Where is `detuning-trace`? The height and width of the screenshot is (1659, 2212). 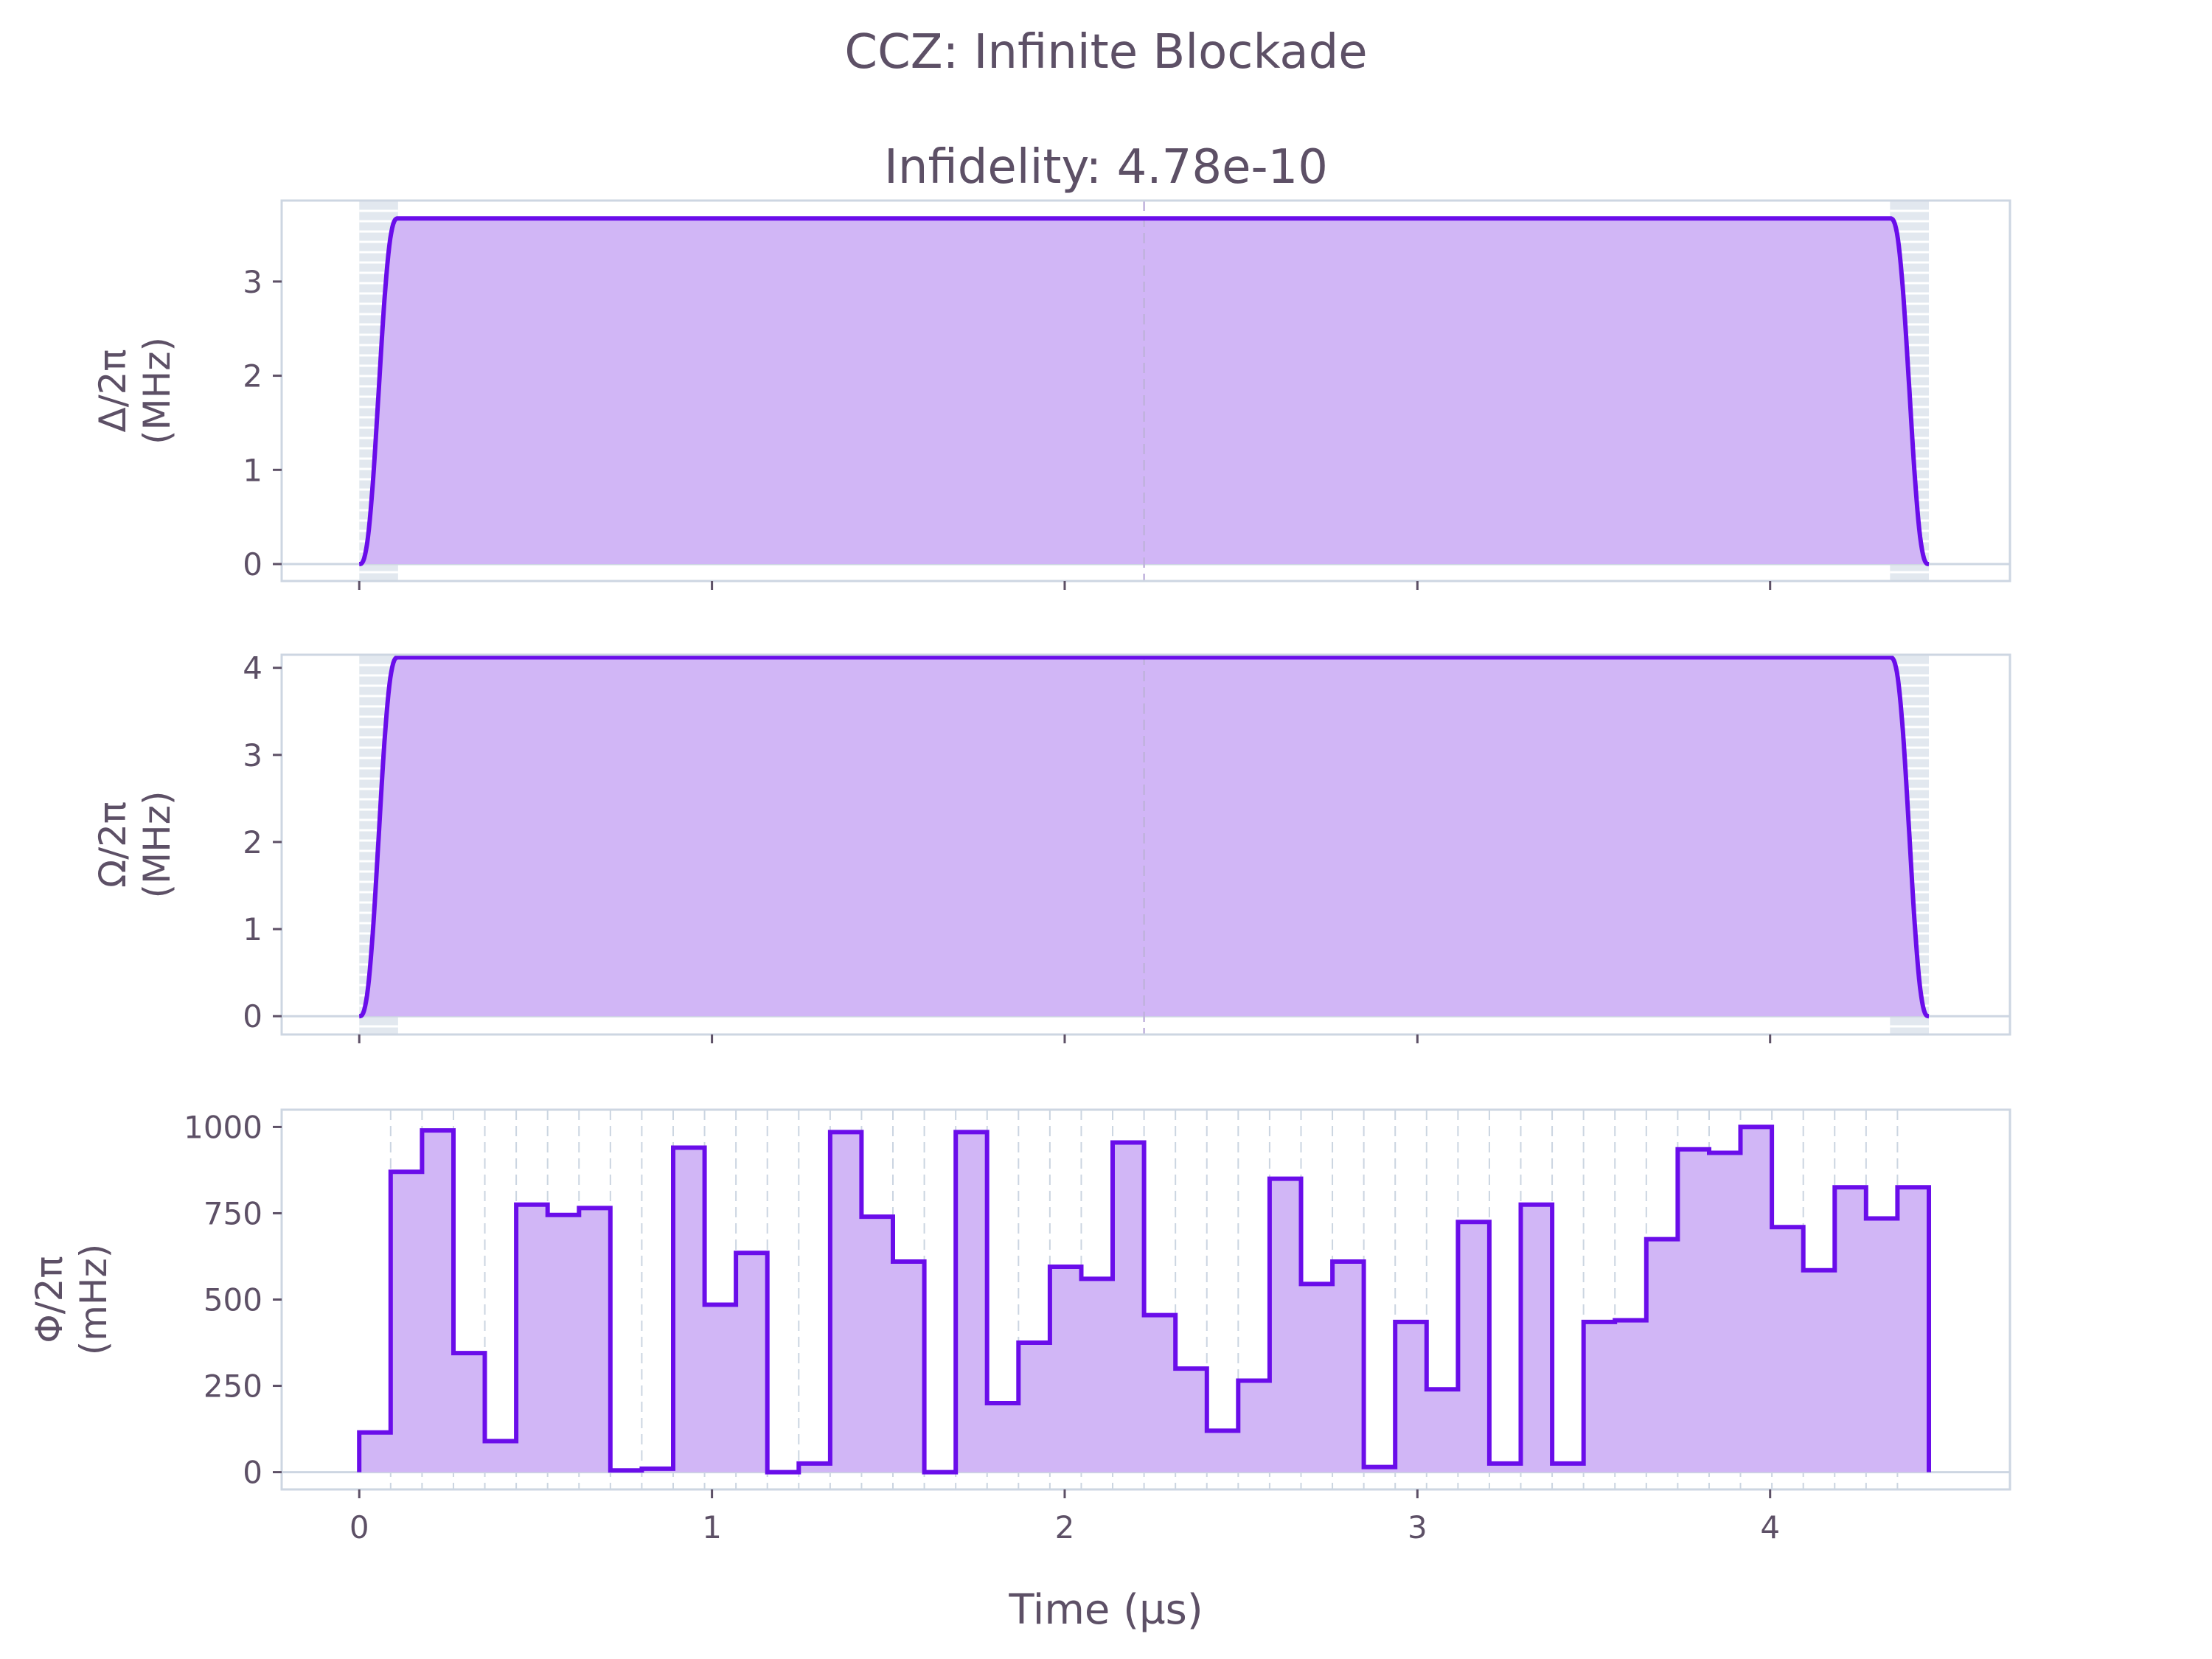
detuning-trace is located at coordinates (1144, 391).